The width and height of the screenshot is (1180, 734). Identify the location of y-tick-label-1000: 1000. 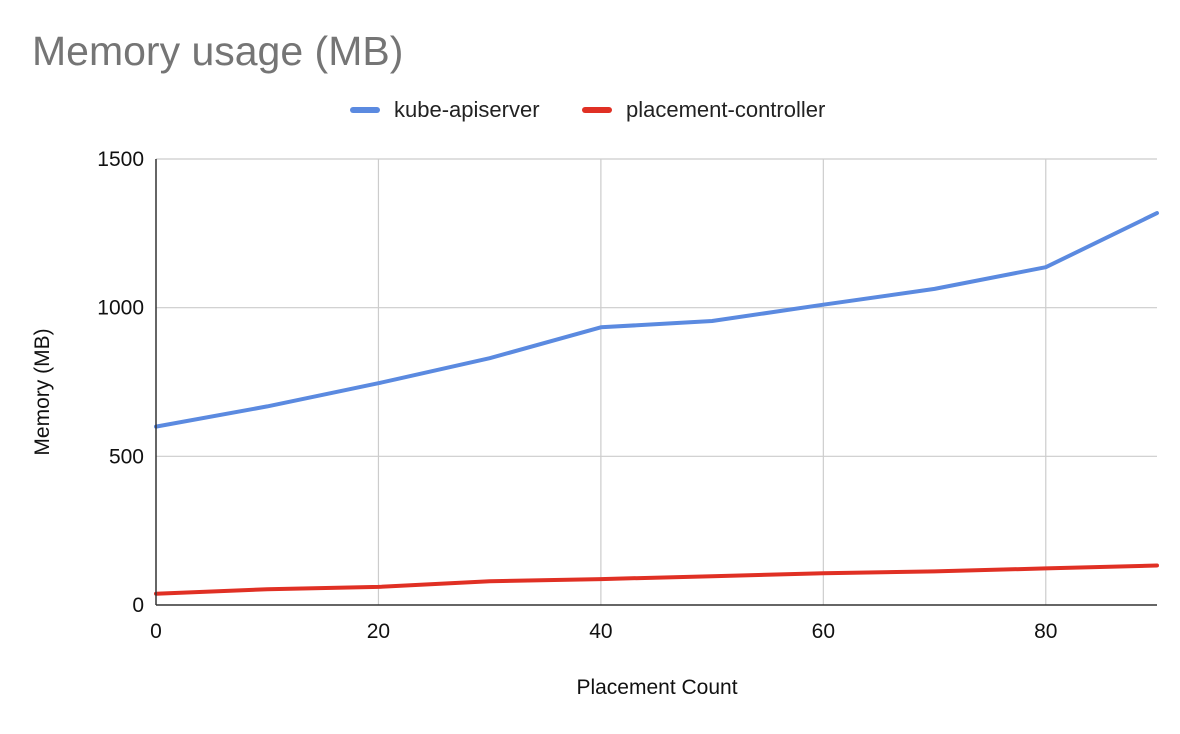
(120, 308).